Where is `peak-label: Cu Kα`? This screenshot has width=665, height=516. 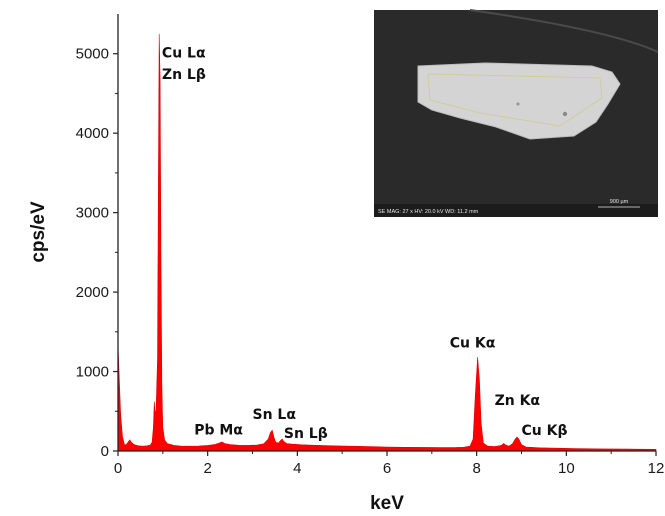
peak-label: Cu Kα is located at coordinates (473, 344).